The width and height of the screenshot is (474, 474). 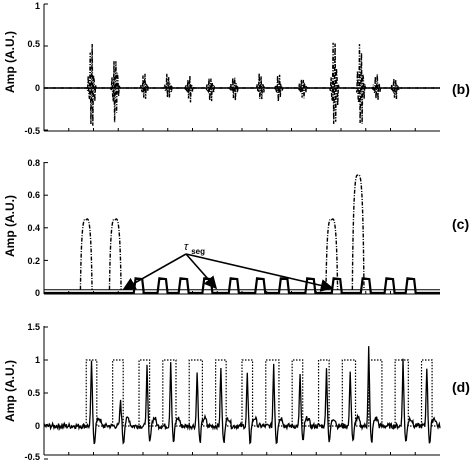 What do you see at coordinates (32, 457) in the screenshot?
I see `ytick-d--0.5: -0.5` at bounding box center [32, 457].